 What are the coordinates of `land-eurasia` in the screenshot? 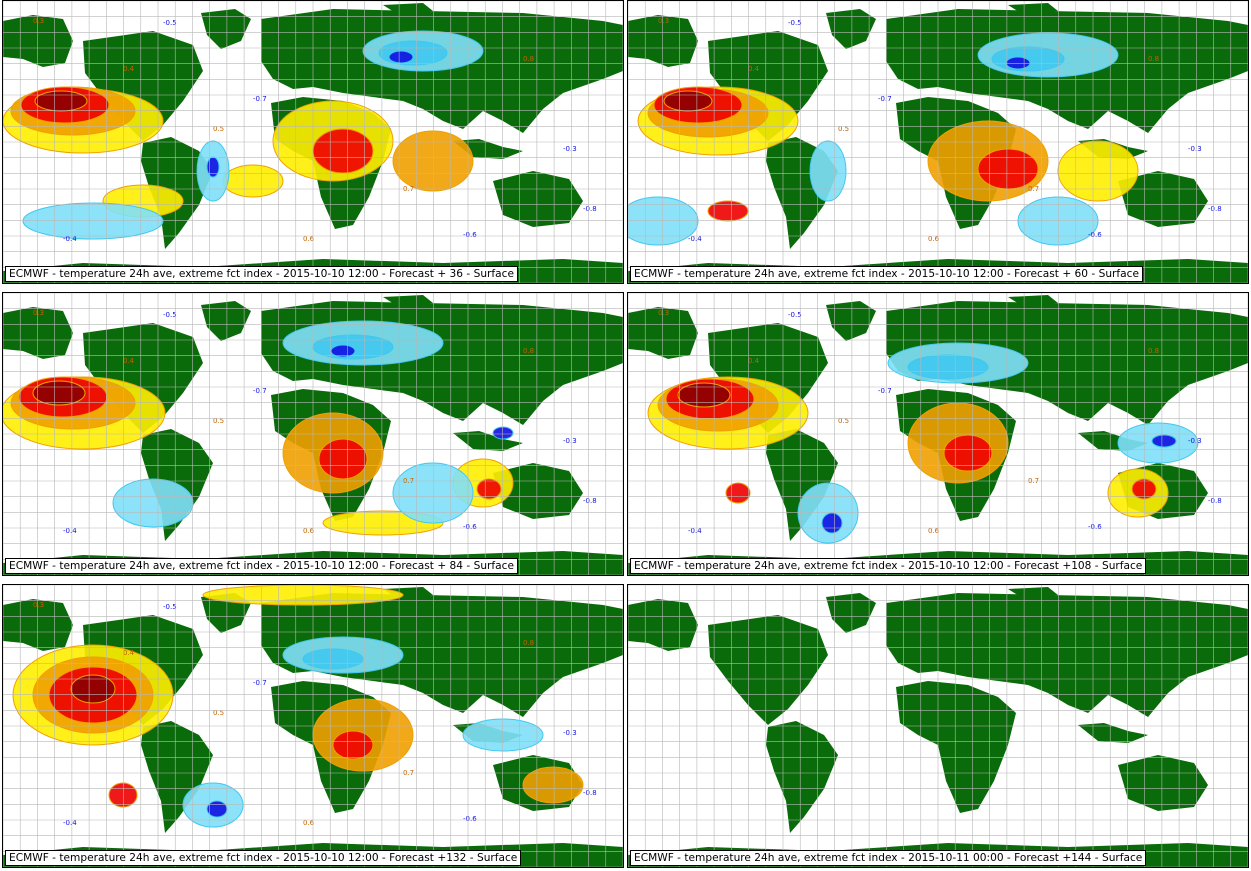 It's located at (1067, 655).